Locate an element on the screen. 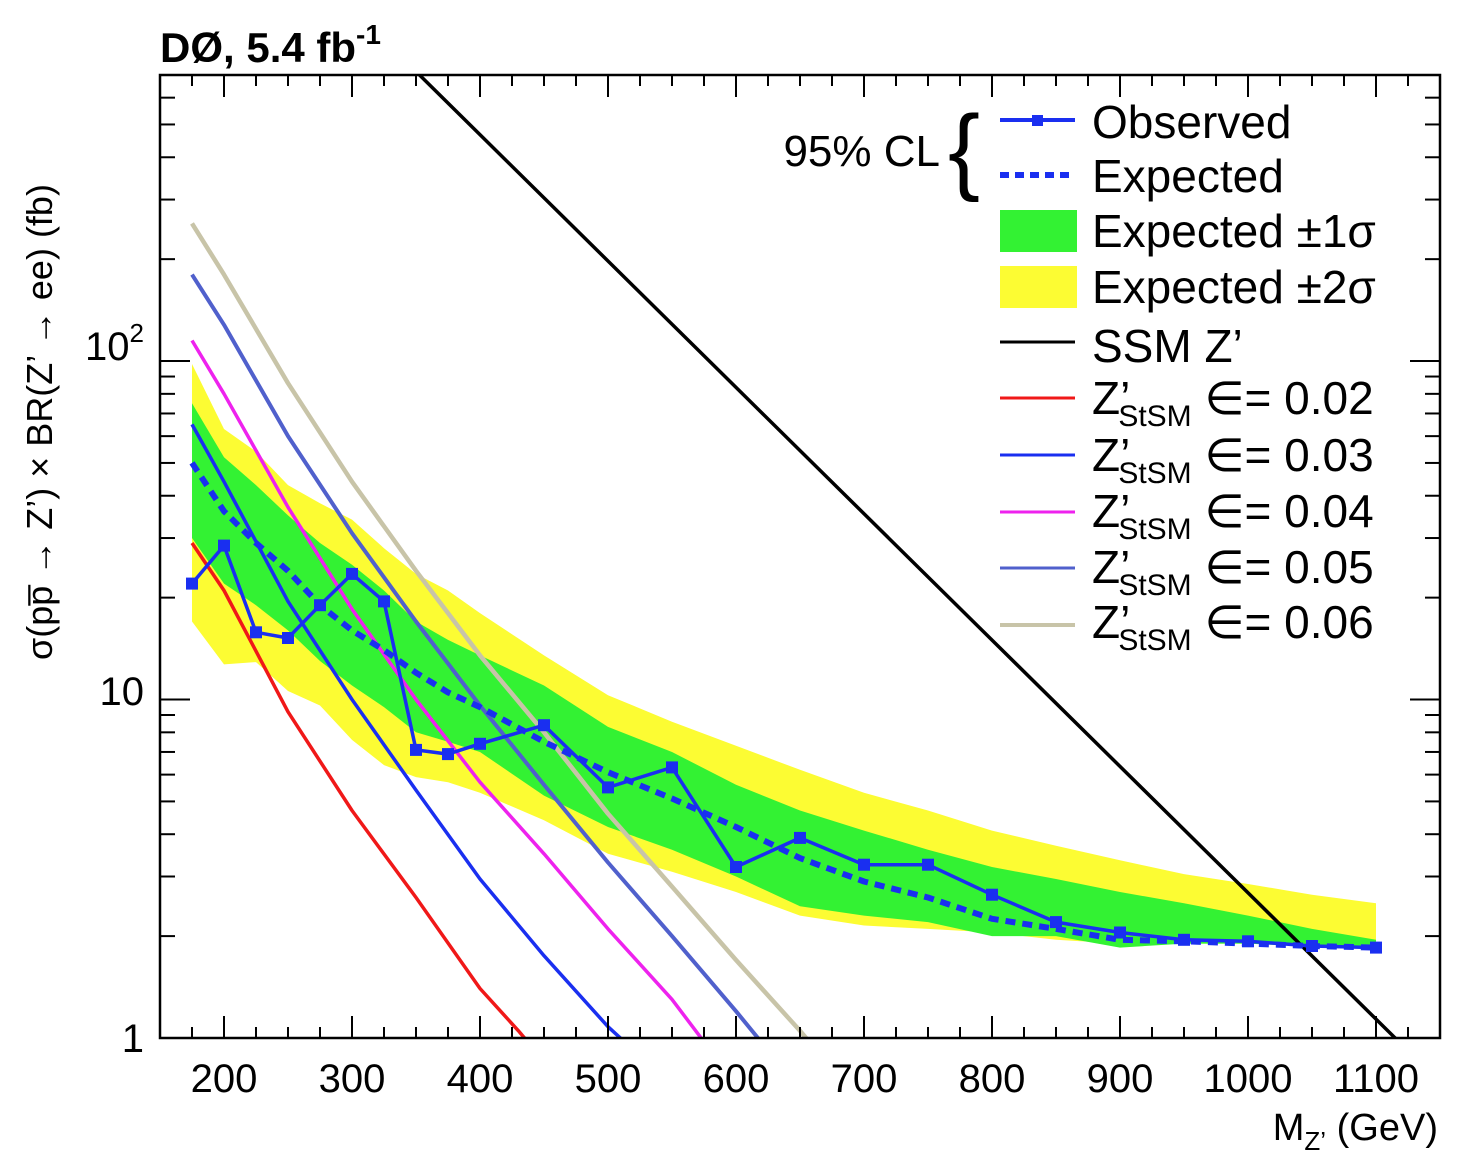 This screenshot has height=1161, width=1461. legend-entry-band1: Expected ±1σ is located at coordinates (1188, 231).